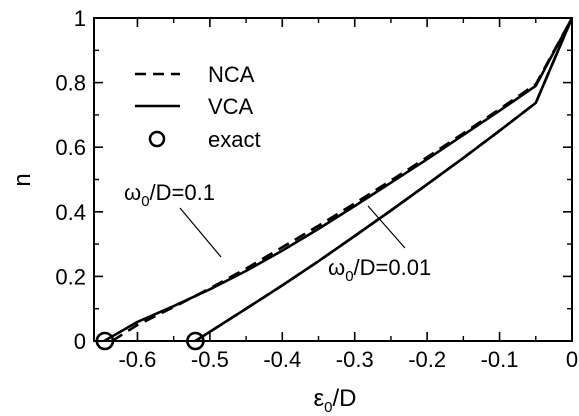 Image resolution: width=579 pixels, height=416 pixels. What do you see at coordinates (282, 359) in the screenshot?
I see `x-tick-label-2: -0.4` at bounding box center [282, 359].